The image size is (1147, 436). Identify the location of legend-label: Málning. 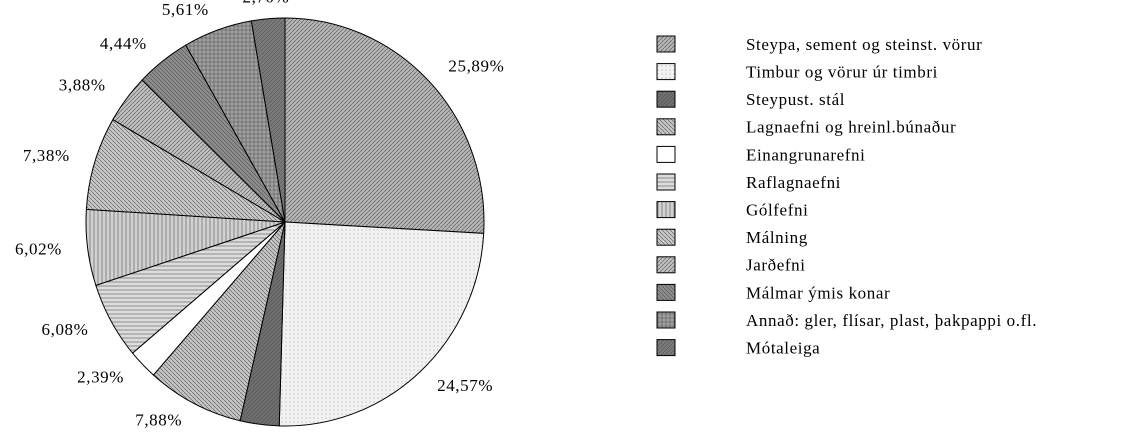
(777, 237).